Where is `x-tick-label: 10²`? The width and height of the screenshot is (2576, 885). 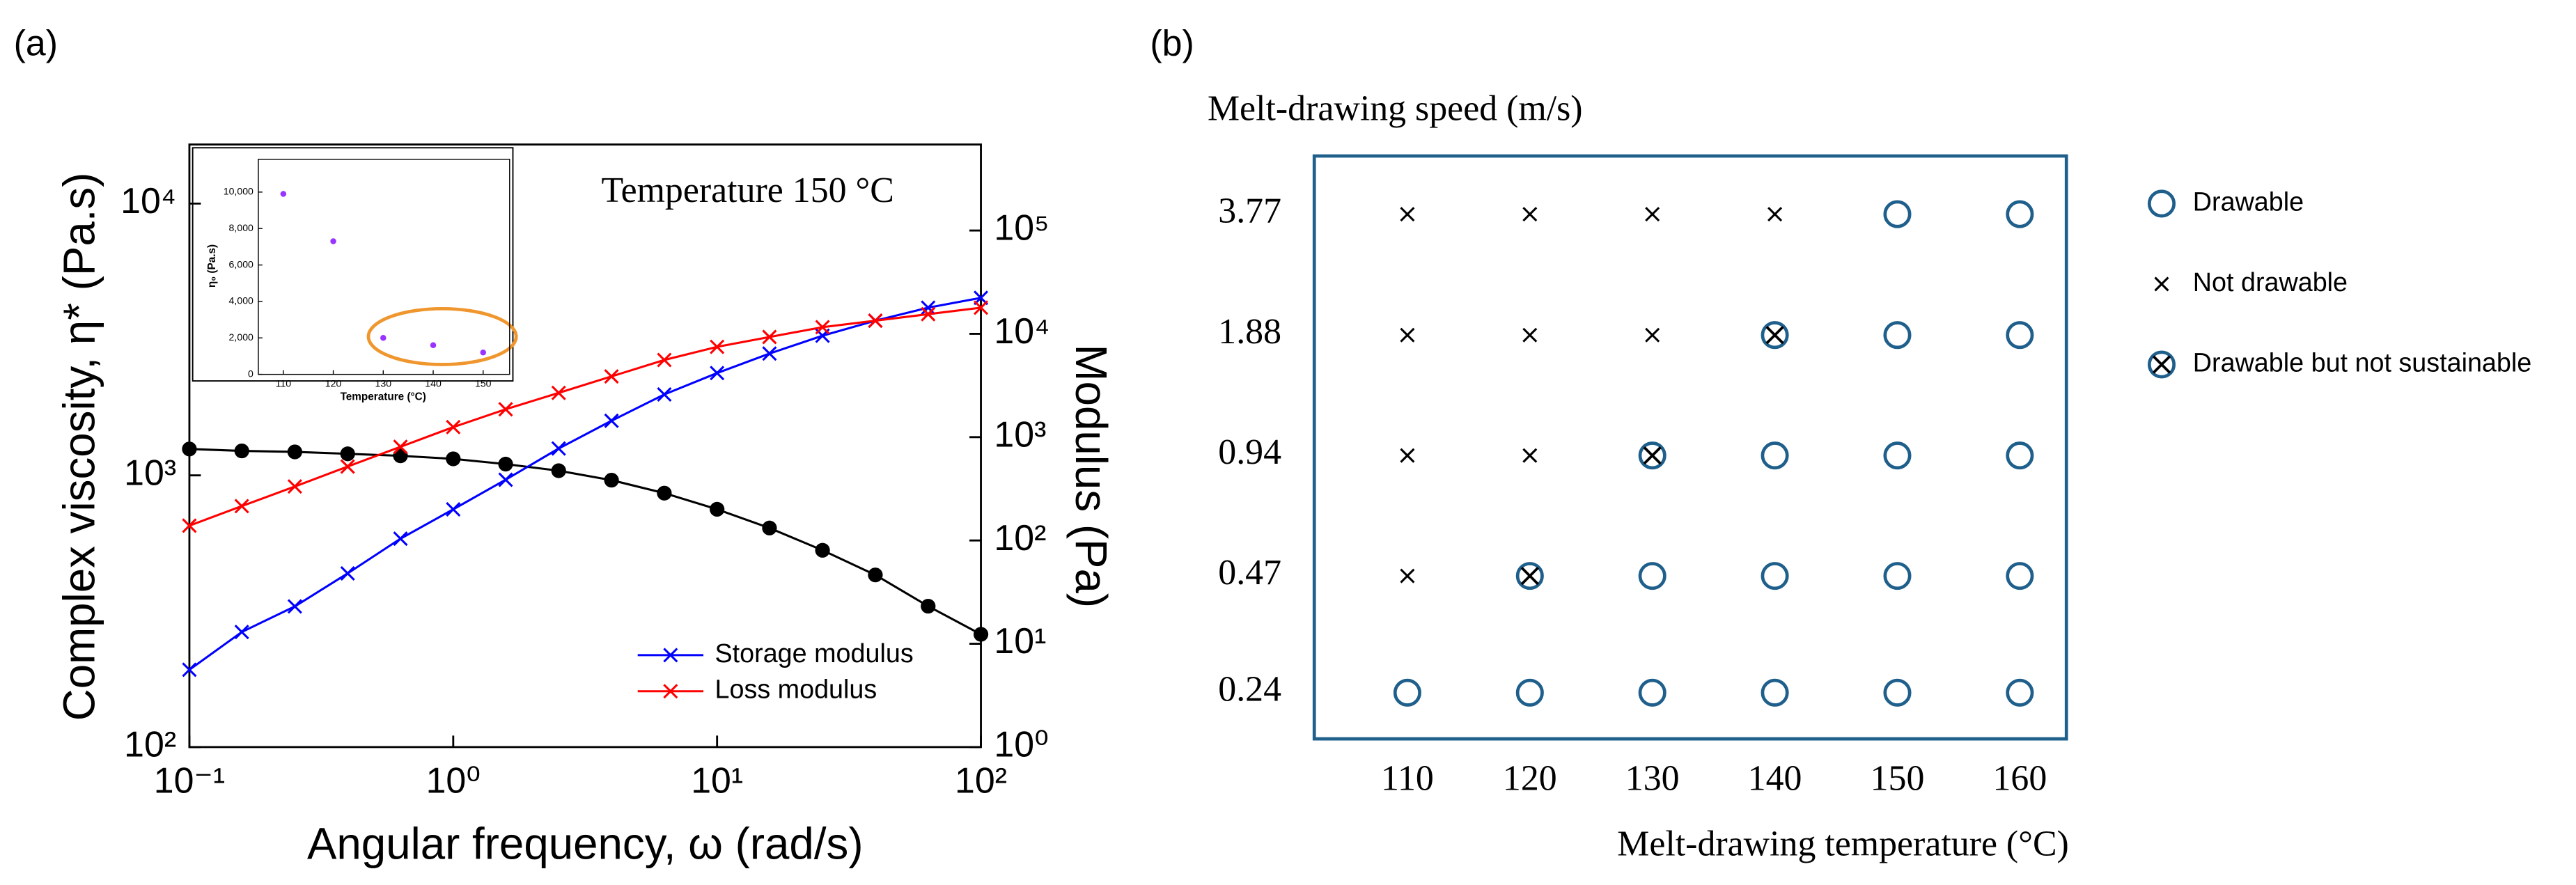
x-tick-label: 10² is located at coordinates (981, 780).